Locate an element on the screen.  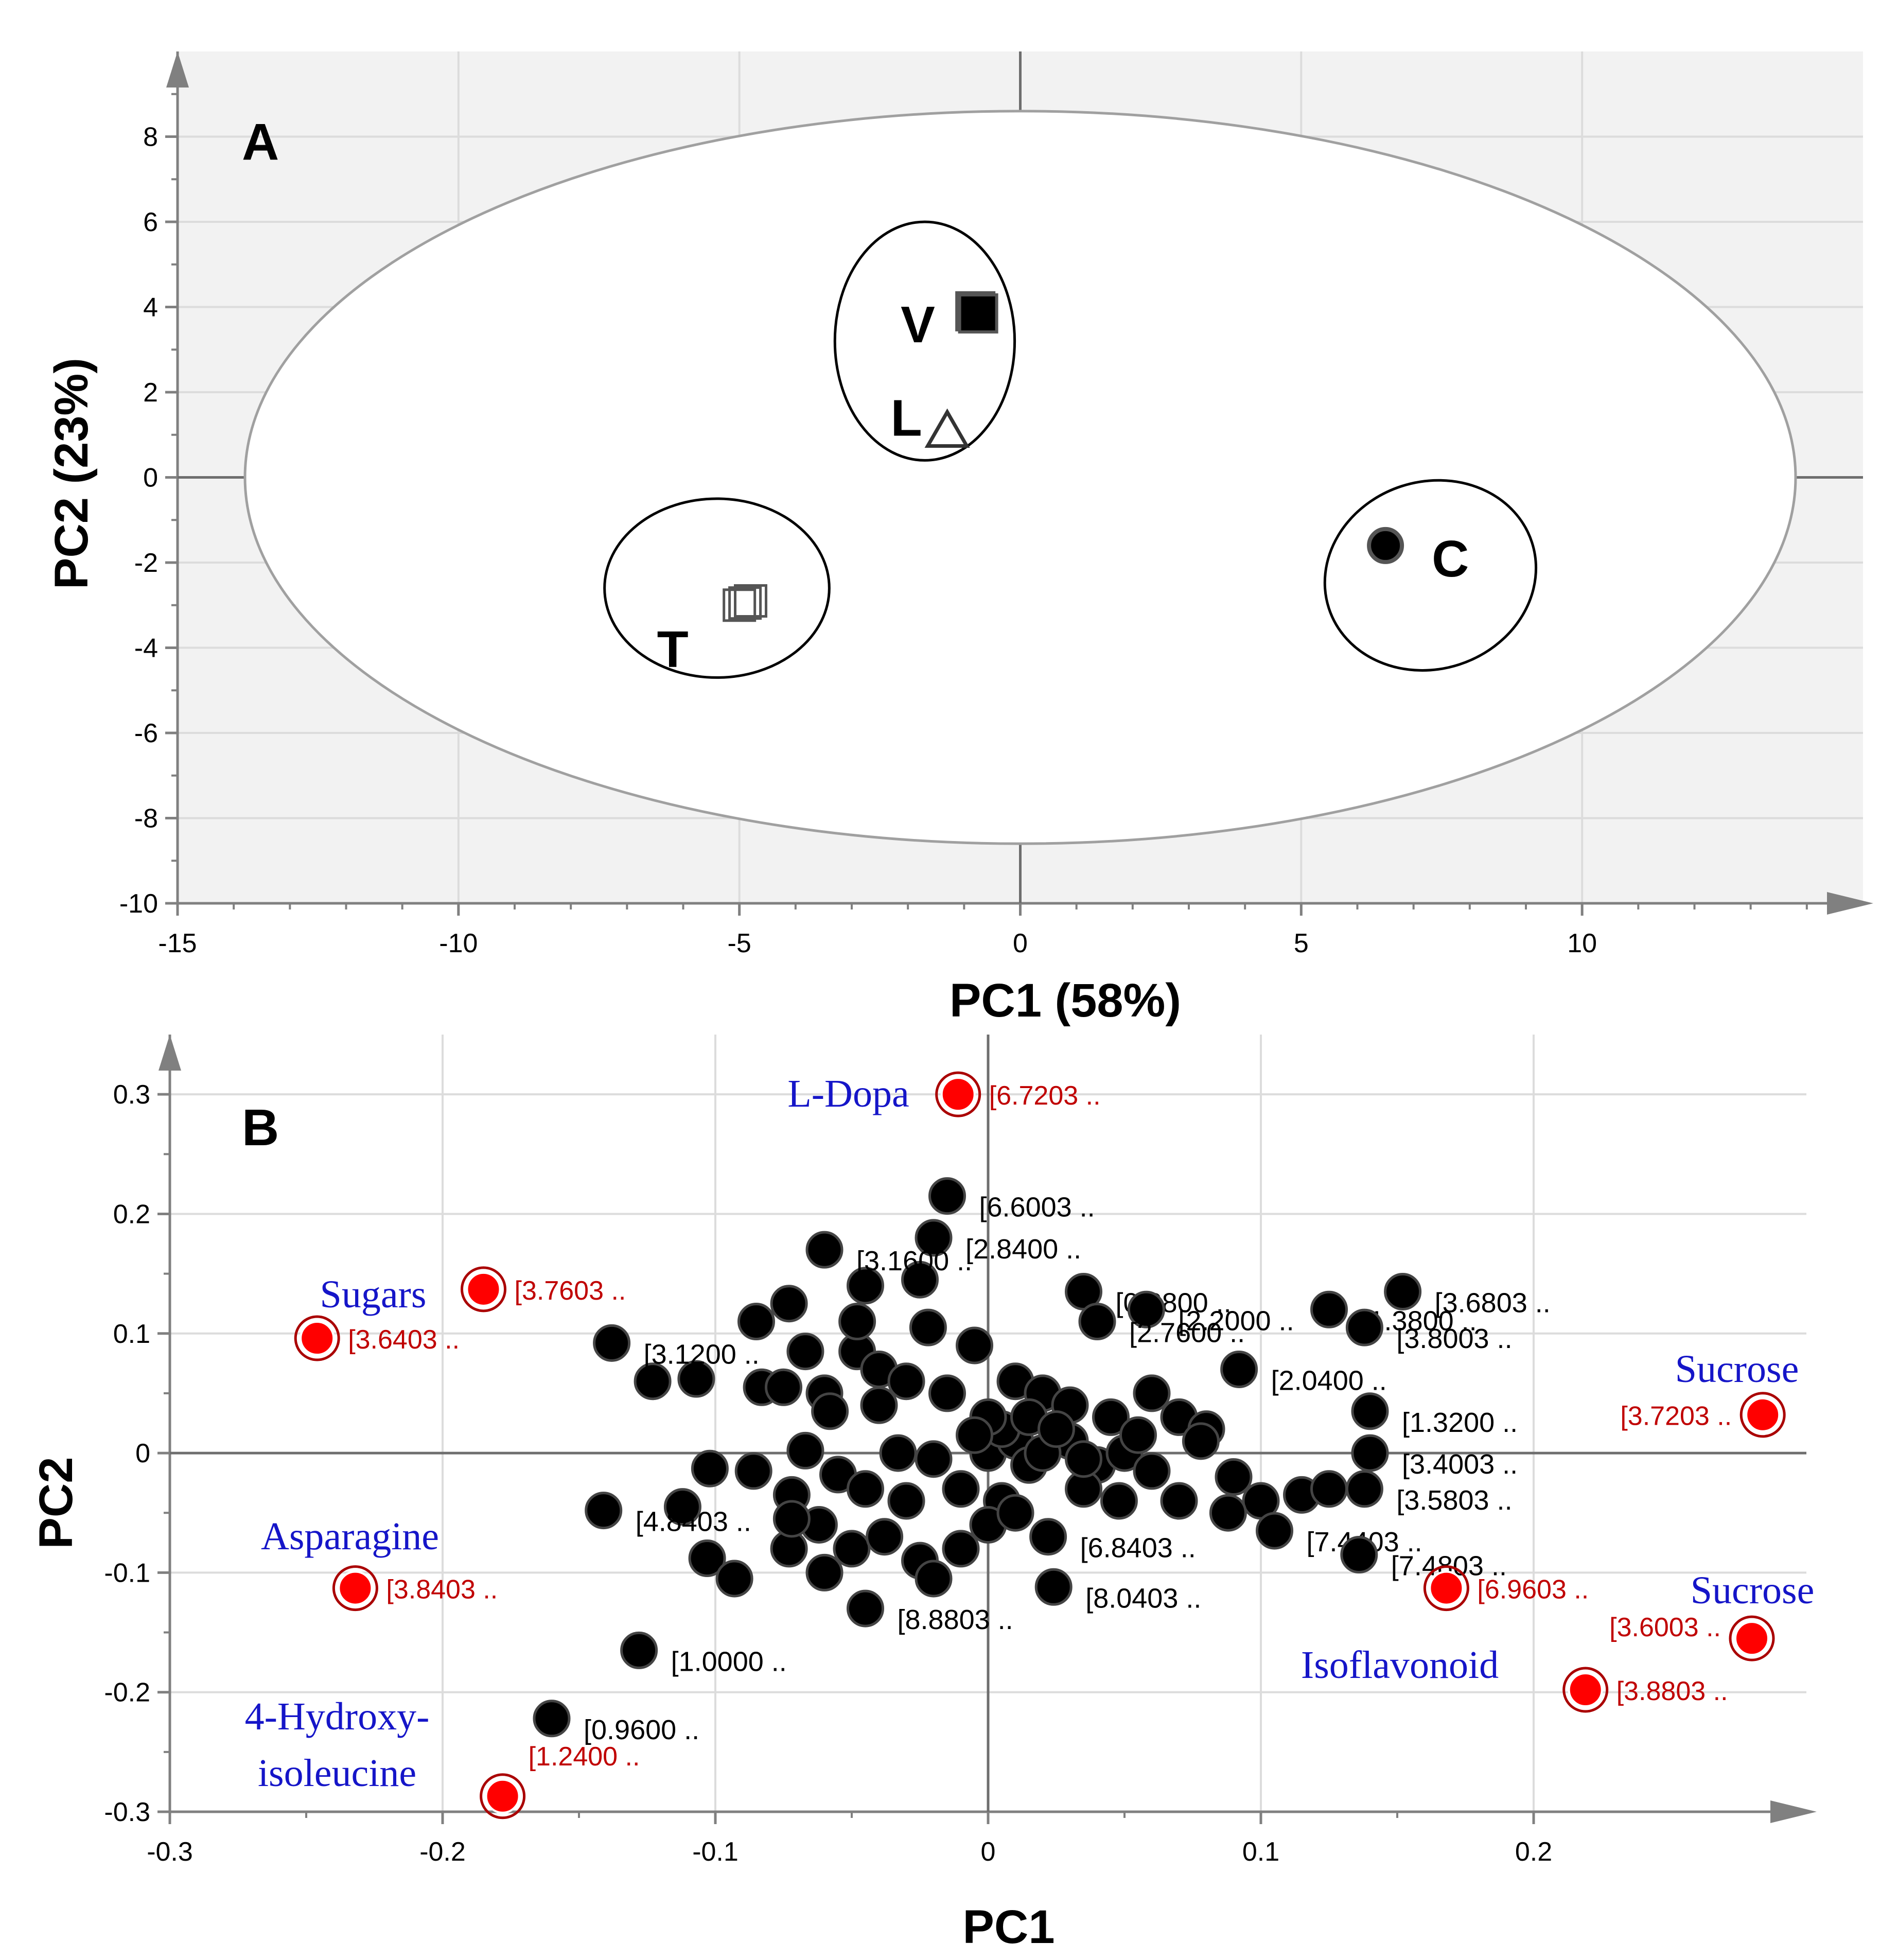
point-c is located at coordinates (1385, 545).